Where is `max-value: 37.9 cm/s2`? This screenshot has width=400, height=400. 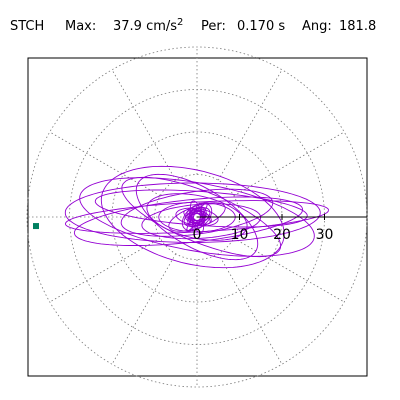 max-value: 37.9 cm/s2 is located at coordinates (148, 27).